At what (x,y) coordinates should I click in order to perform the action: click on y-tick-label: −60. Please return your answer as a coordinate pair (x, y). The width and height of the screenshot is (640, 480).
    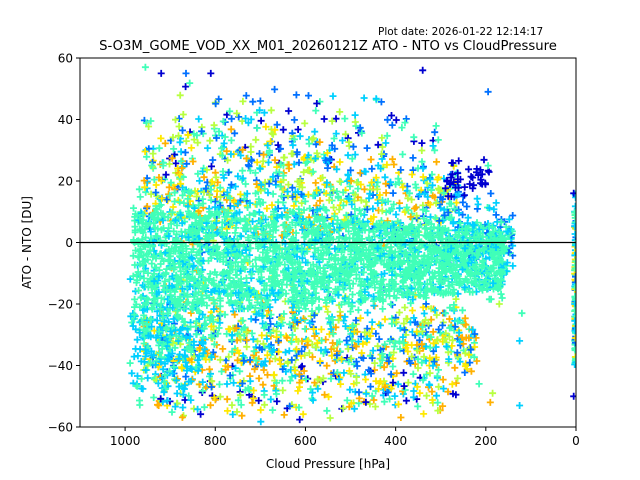
    Looking at the image, I should click on (60, 427).